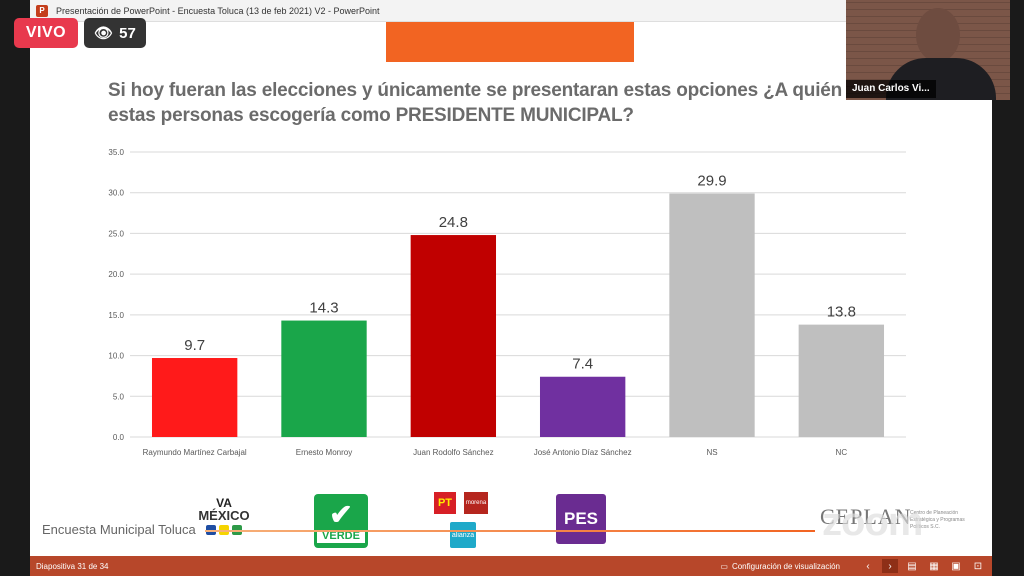  I want to click on data-label: 29.9, so click(711, 181).